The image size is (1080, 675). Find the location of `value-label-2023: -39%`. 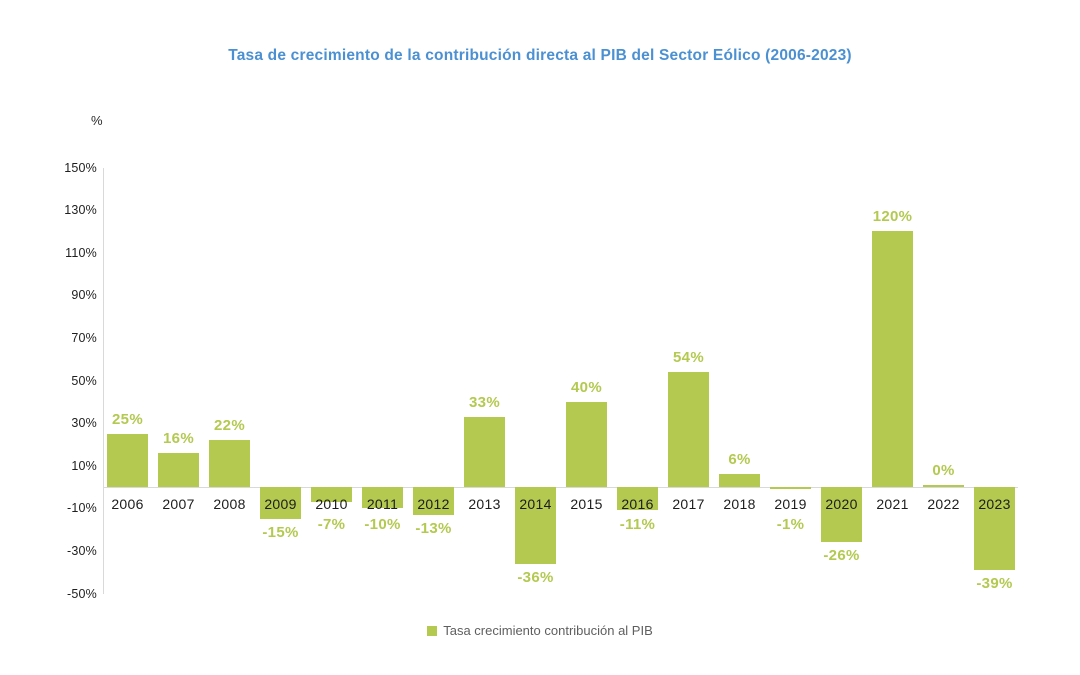

value-label-2023: -39% is located at coordinates (994, 584).